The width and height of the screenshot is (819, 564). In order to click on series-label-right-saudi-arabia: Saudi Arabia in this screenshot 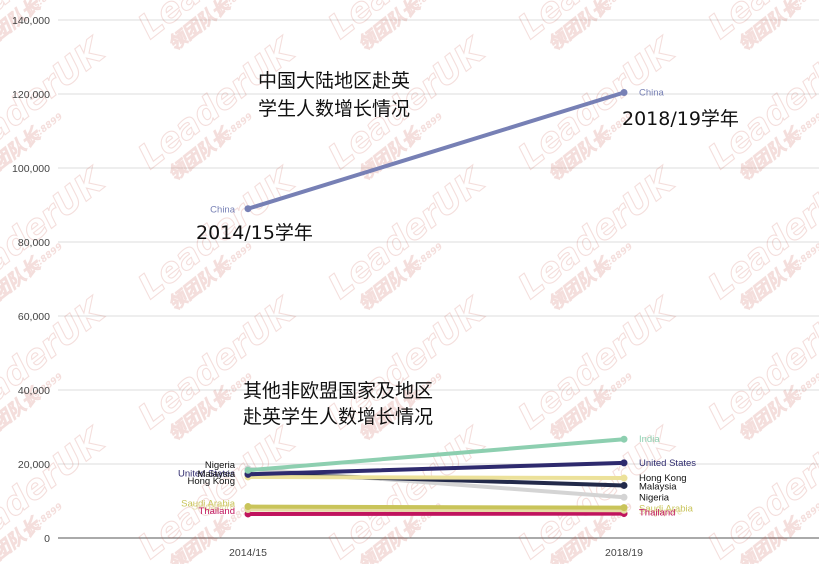, I will do `click(666, 509)`.